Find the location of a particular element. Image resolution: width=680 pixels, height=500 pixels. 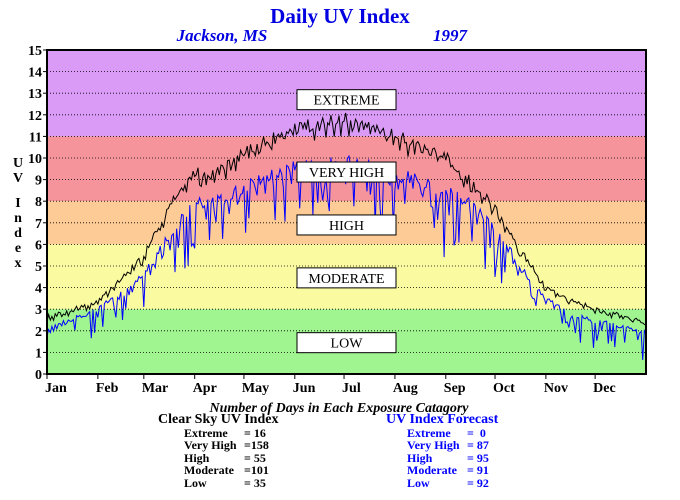

y-tick-label: 10 is located at coordinates (35, 159).